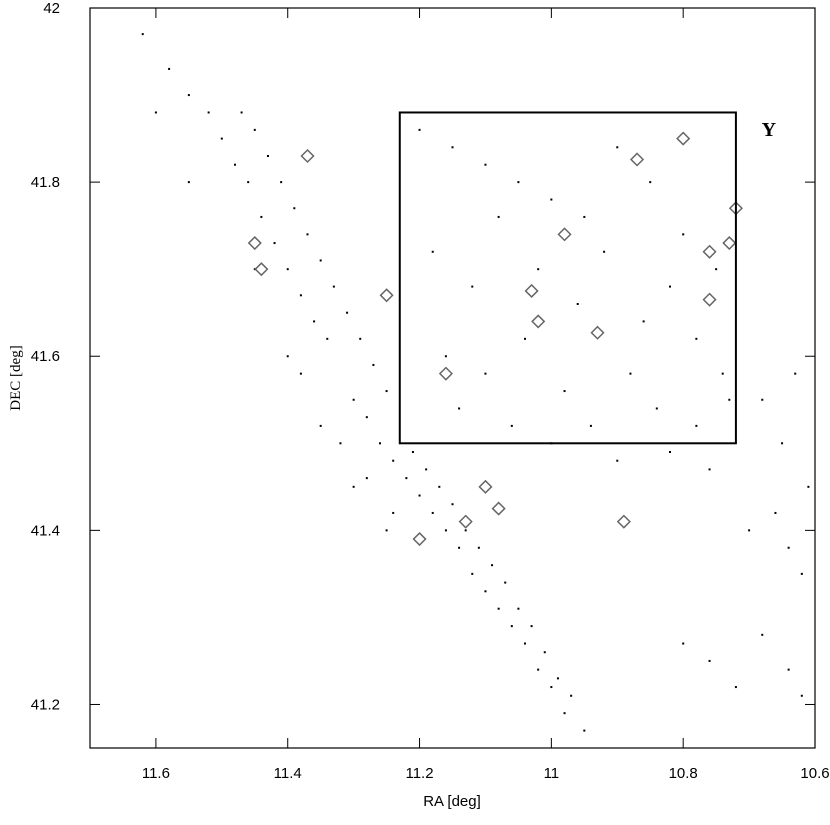 This screenshot has width=830, height=825. What do you see at coordinates (452, 801) in the screenshot?
I see `x-axis-label: RA [deg]` at bounding box center [452, 801].